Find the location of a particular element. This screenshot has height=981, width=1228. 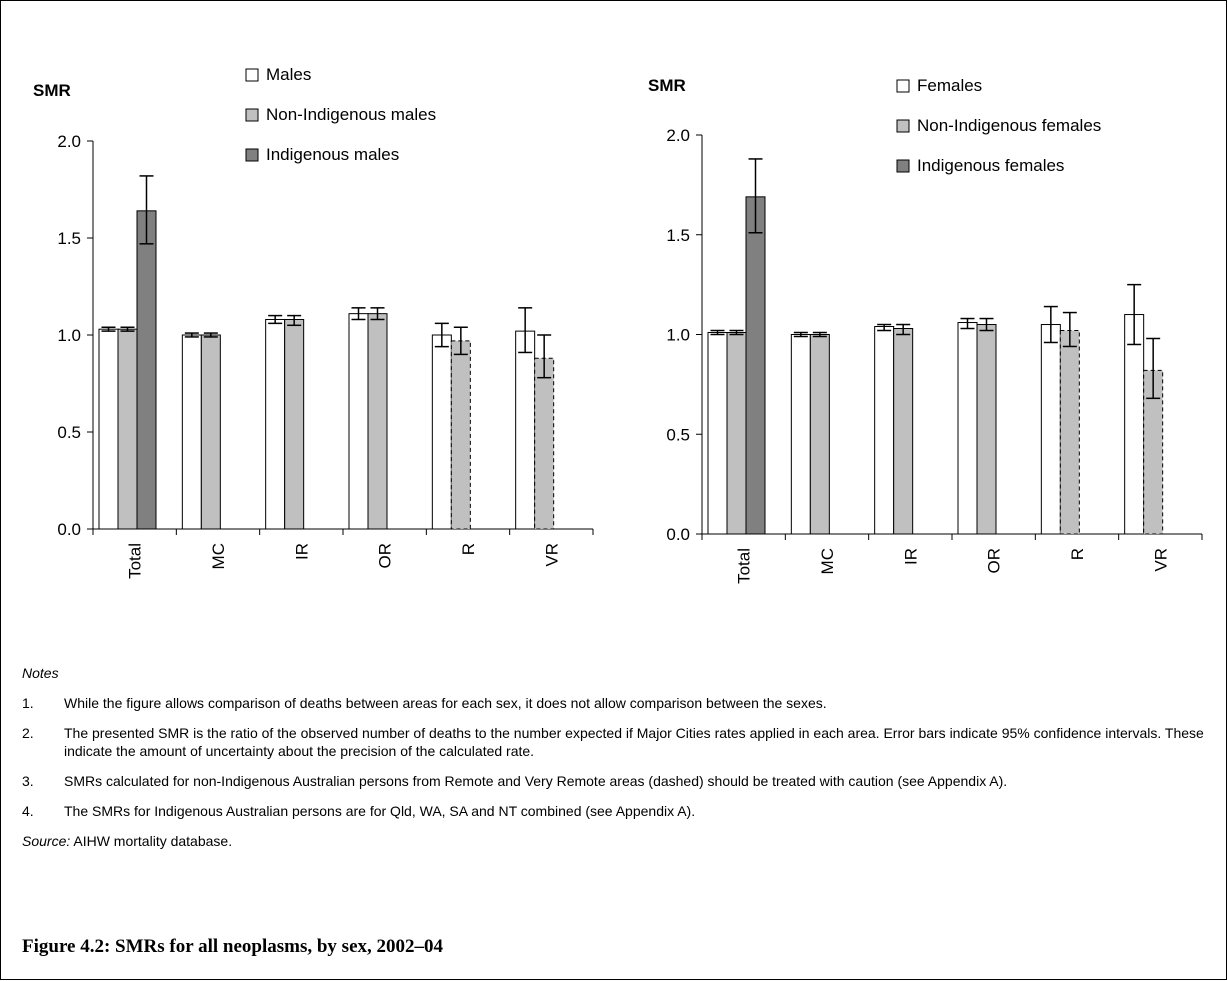

source-label: Source: is located at coordinates (46, 841).